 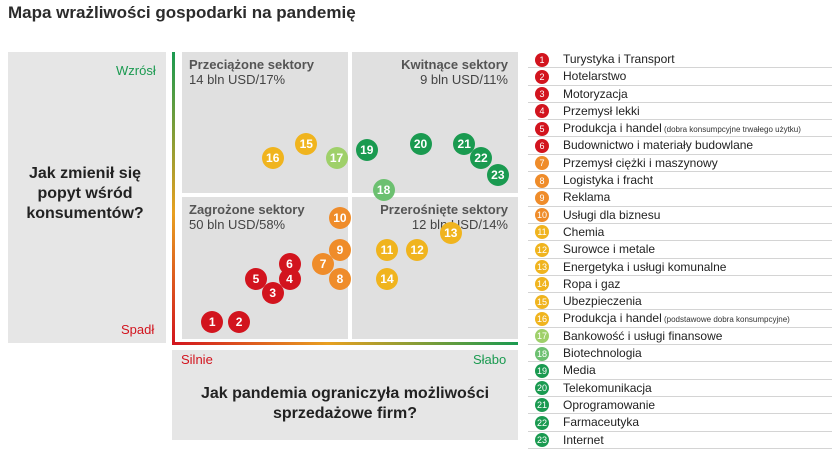 I want to click on data-point-10: 10, so click(x=339, y=218).